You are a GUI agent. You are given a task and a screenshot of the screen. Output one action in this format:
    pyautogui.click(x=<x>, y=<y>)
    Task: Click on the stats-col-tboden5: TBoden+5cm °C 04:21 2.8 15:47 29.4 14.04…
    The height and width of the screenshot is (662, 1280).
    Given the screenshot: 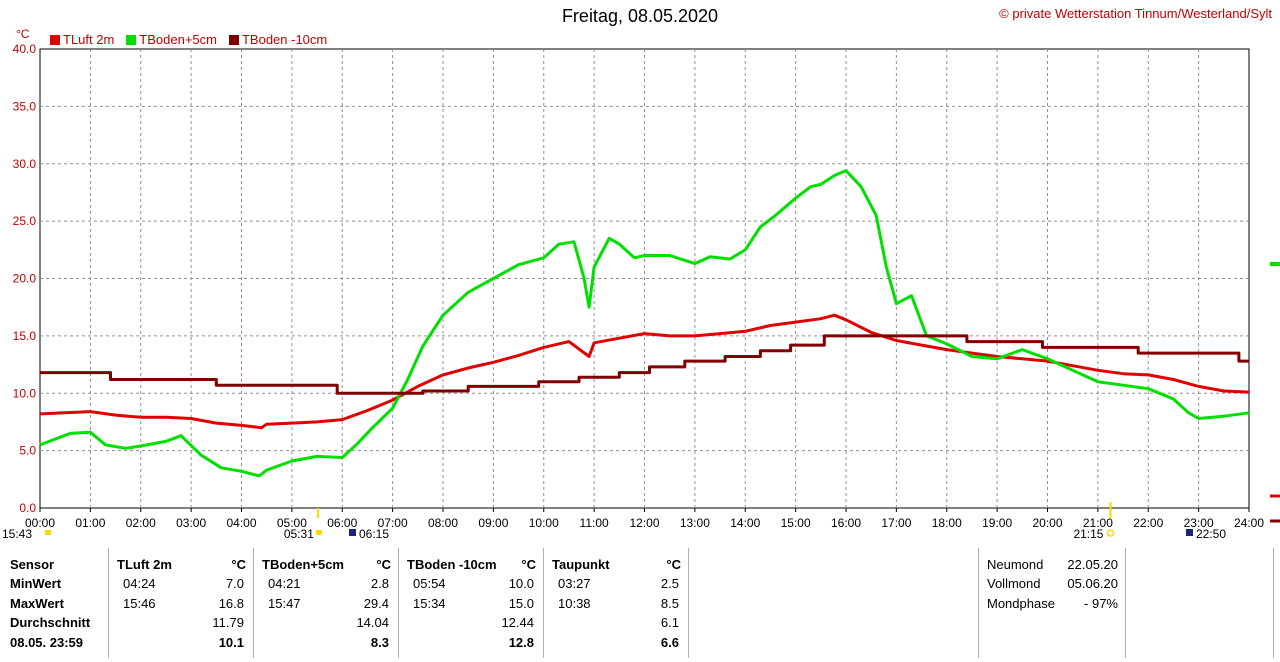 What is the action you would take?
    pyautogui.click(x=326, y=603)
    